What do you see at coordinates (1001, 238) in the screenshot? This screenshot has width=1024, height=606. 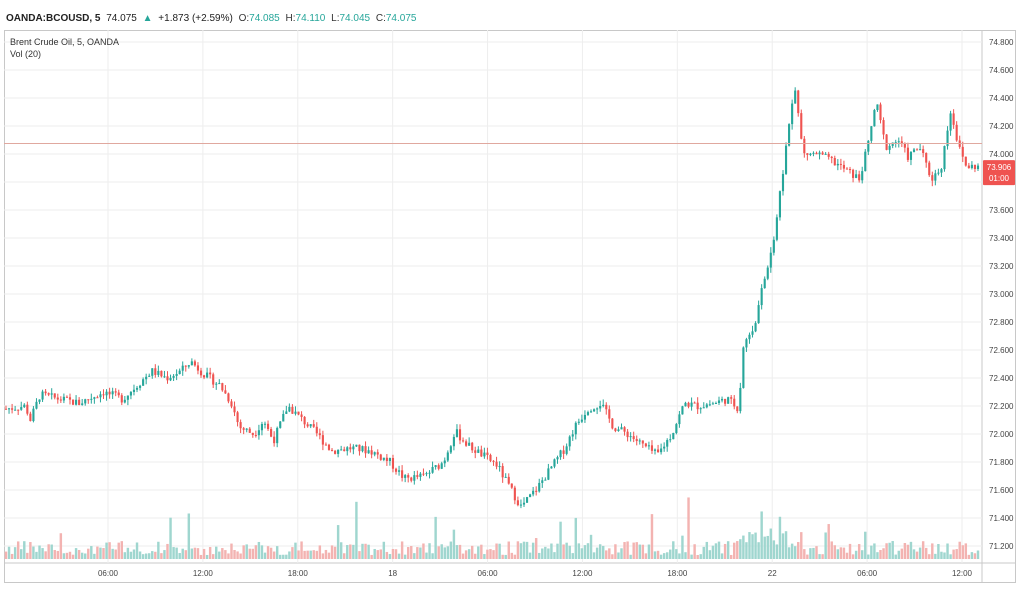 I see `y-tick-label: 73.400` at bounding box center [1001, 238].